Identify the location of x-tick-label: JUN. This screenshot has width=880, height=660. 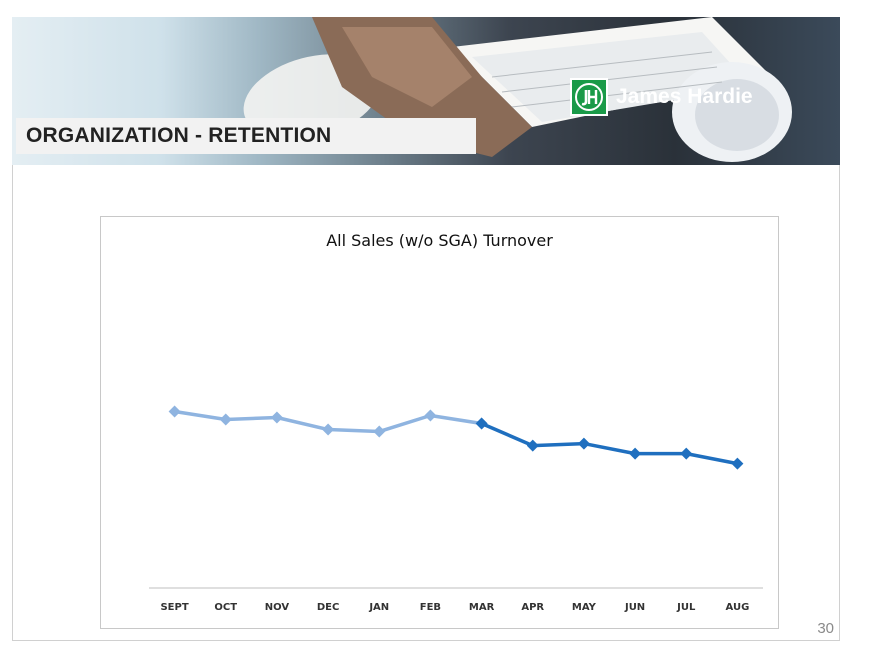
(634, 607).